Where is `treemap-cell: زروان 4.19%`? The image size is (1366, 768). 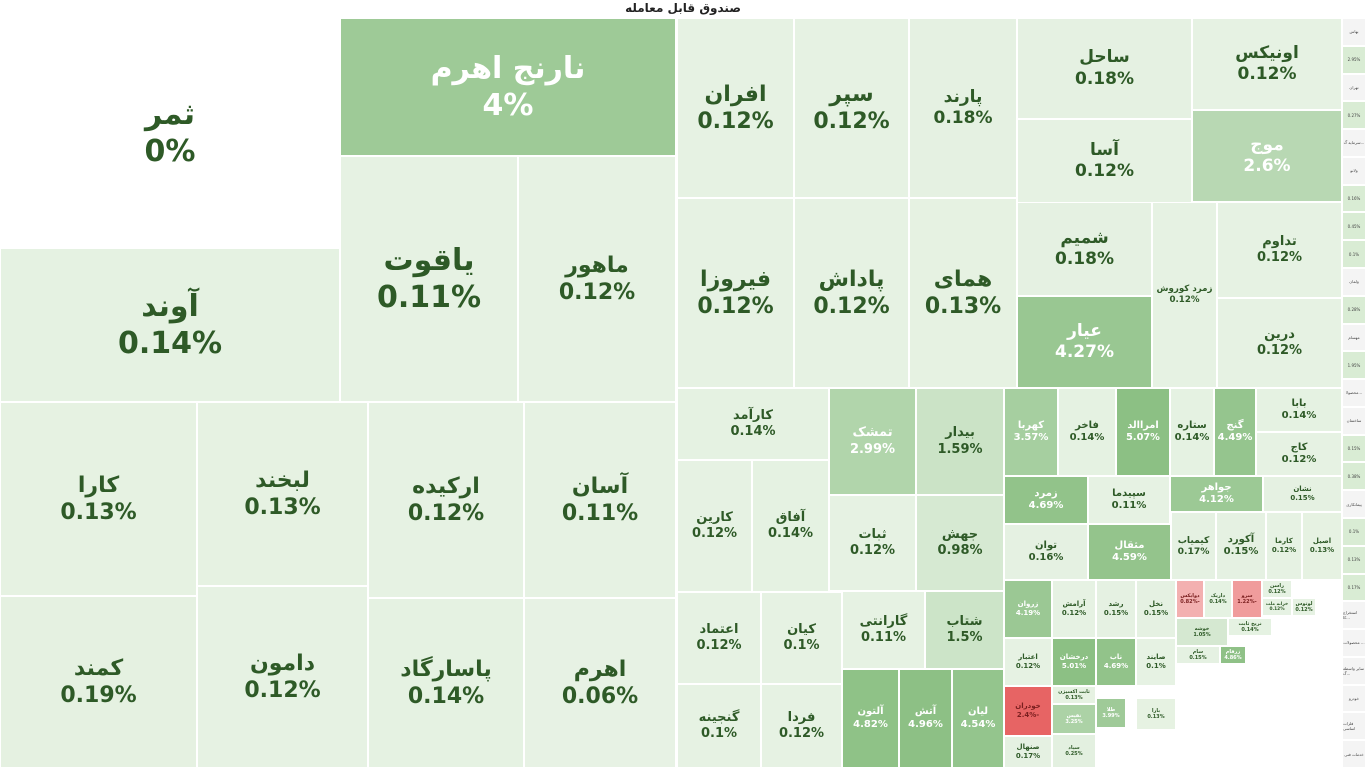
treemap-cell: زروان 4.19% is located at coordinates (1028, 609).